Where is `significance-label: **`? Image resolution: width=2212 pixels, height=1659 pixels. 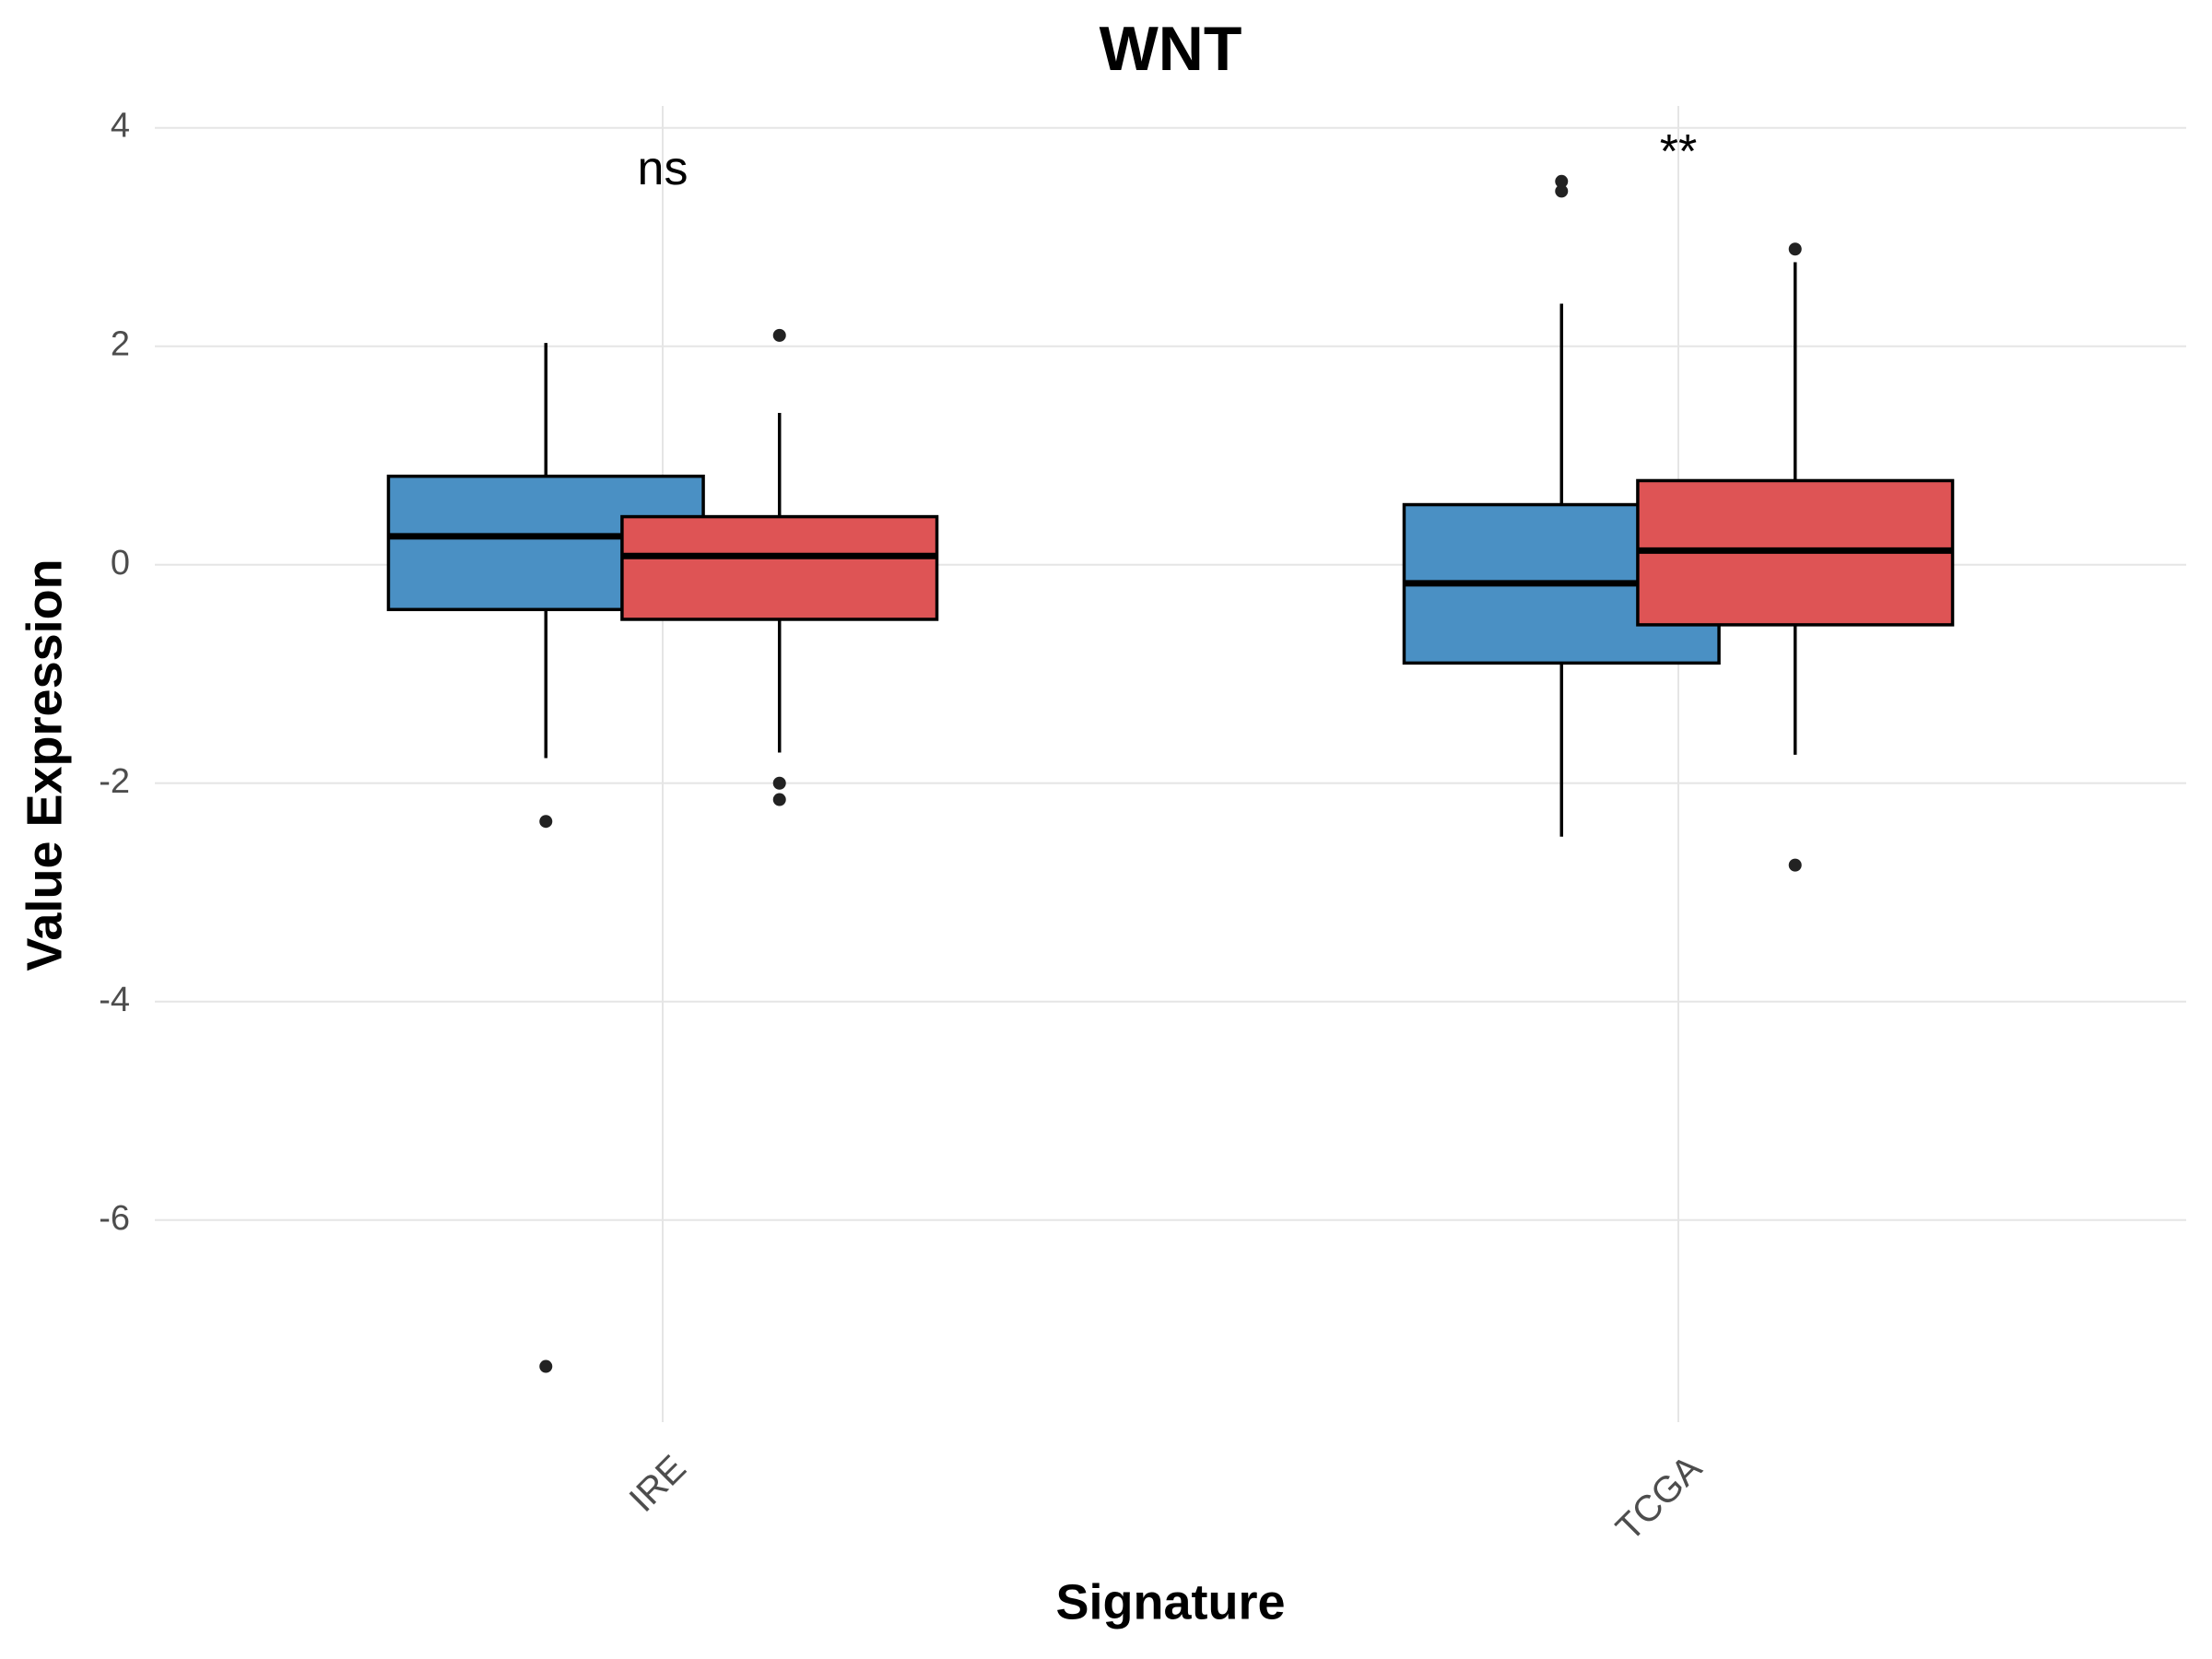
significance-label: ** is located at coordinates (1678, 152).